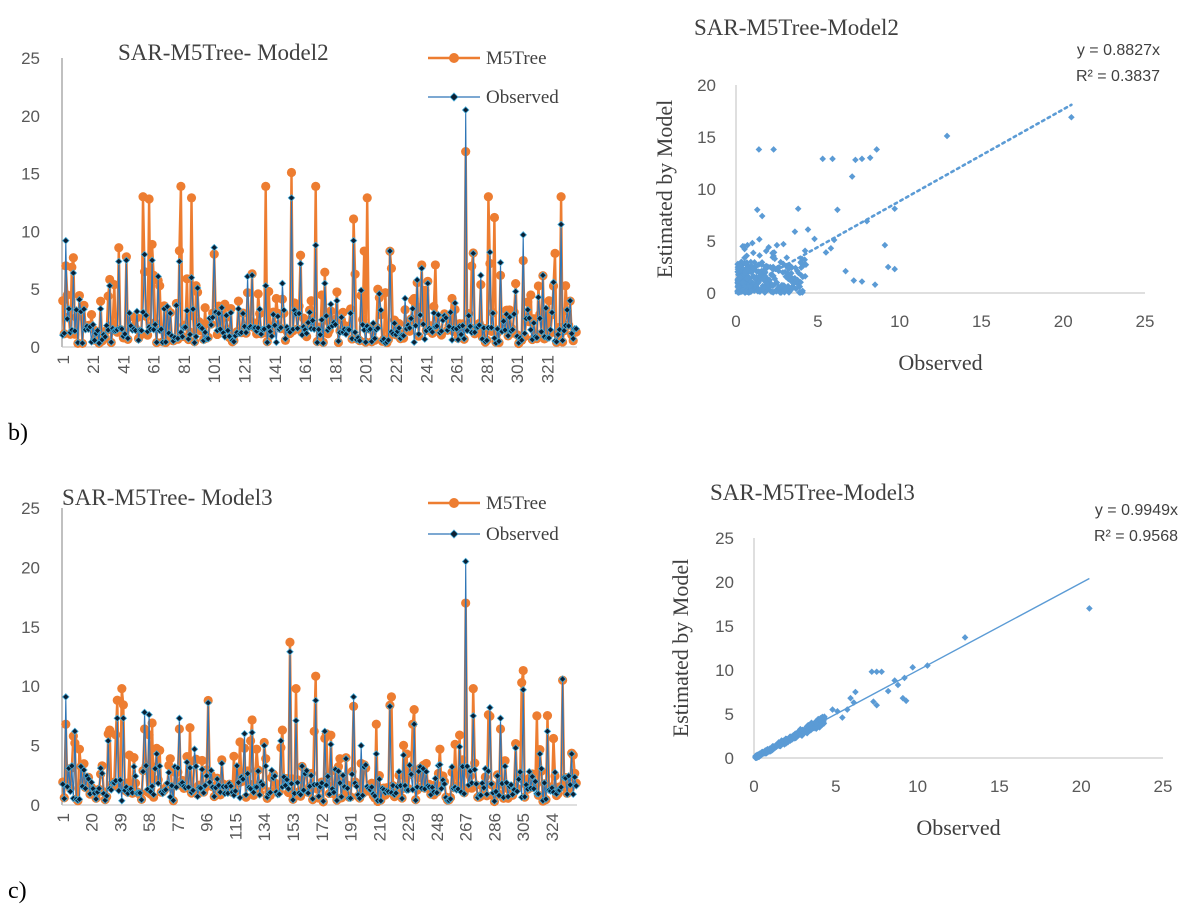 Image resolution: width=1182 pixels, height=912 pixels. Describe the element at coordinates (454, 97) in the screenshot. I see `legend-observed-marker` at that location.